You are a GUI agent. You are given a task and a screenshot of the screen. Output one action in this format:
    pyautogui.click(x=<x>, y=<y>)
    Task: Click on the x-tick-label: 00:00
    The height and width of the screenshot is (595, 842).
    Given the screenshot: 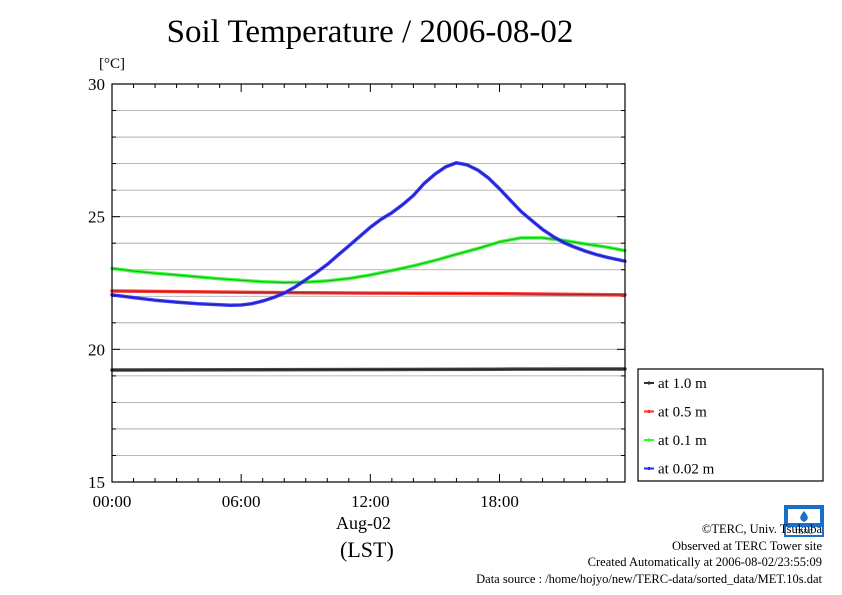 What is the action you would take?
    pyautogui.click(x=112, y=501)
    